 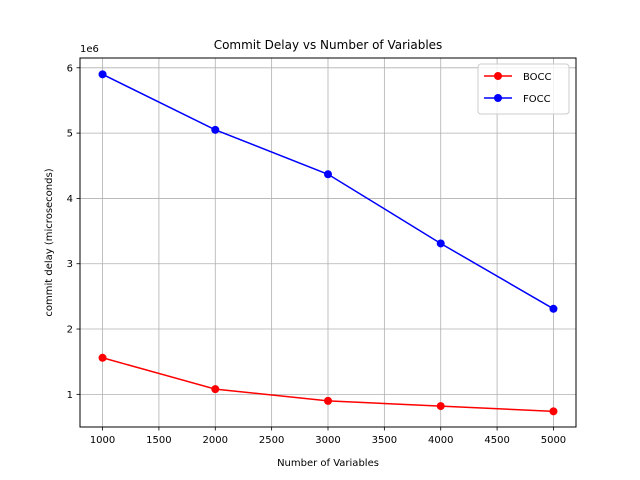 What do you see at coordinates (70, 330) in the screenshot?
I see `y-tick-label: 2` at bounding box center [70, 330].